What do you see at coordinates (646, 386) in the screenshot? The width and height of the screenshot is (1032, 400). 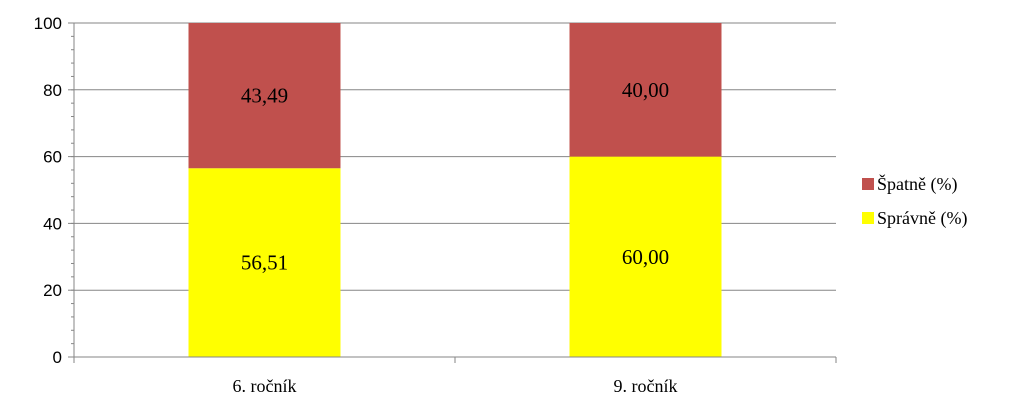 I see `x-category-label: 9. ročník` at bounding box center [646, 386].